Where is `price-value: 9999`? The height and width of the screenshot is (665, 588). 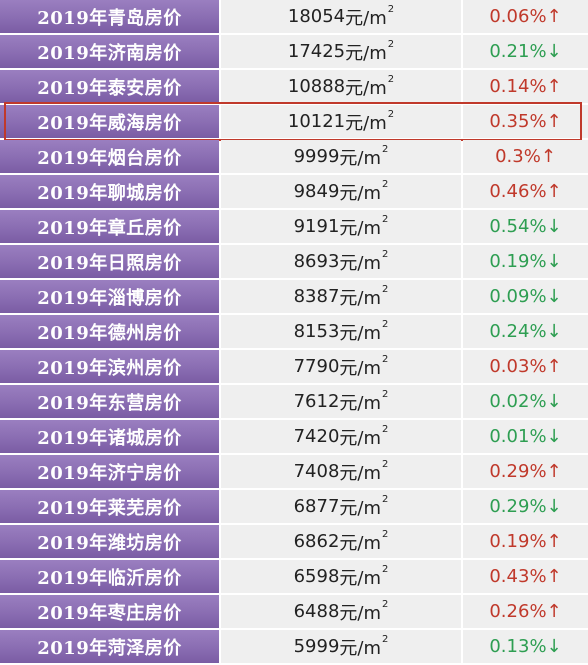 price-value: 9999 is located at coordinates (316, 156).